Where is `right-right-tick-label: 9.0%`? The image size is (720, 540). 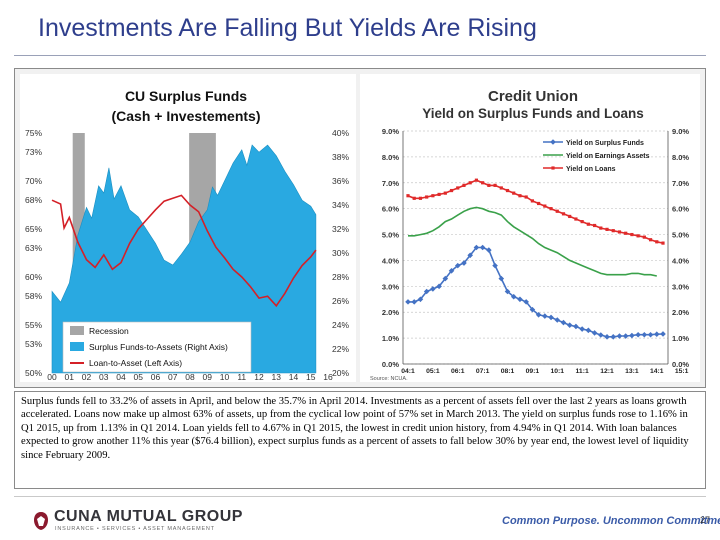
right-right-tick-label: 9.0% is located at coordinates (680, 131).